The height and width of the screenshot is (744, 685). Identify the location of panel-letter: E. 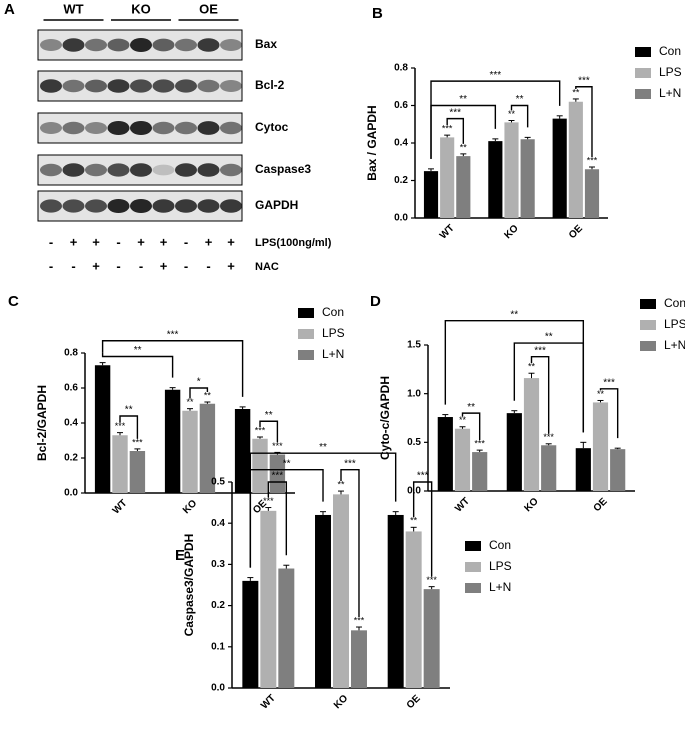
(180, 555).